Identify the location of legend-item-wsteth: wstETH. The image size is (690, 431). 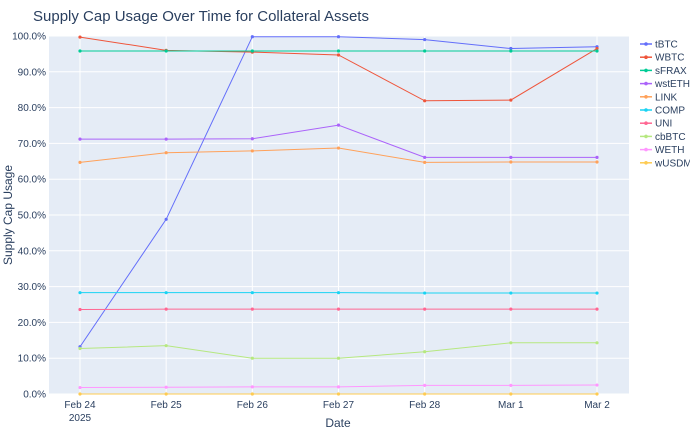
(665, 84).